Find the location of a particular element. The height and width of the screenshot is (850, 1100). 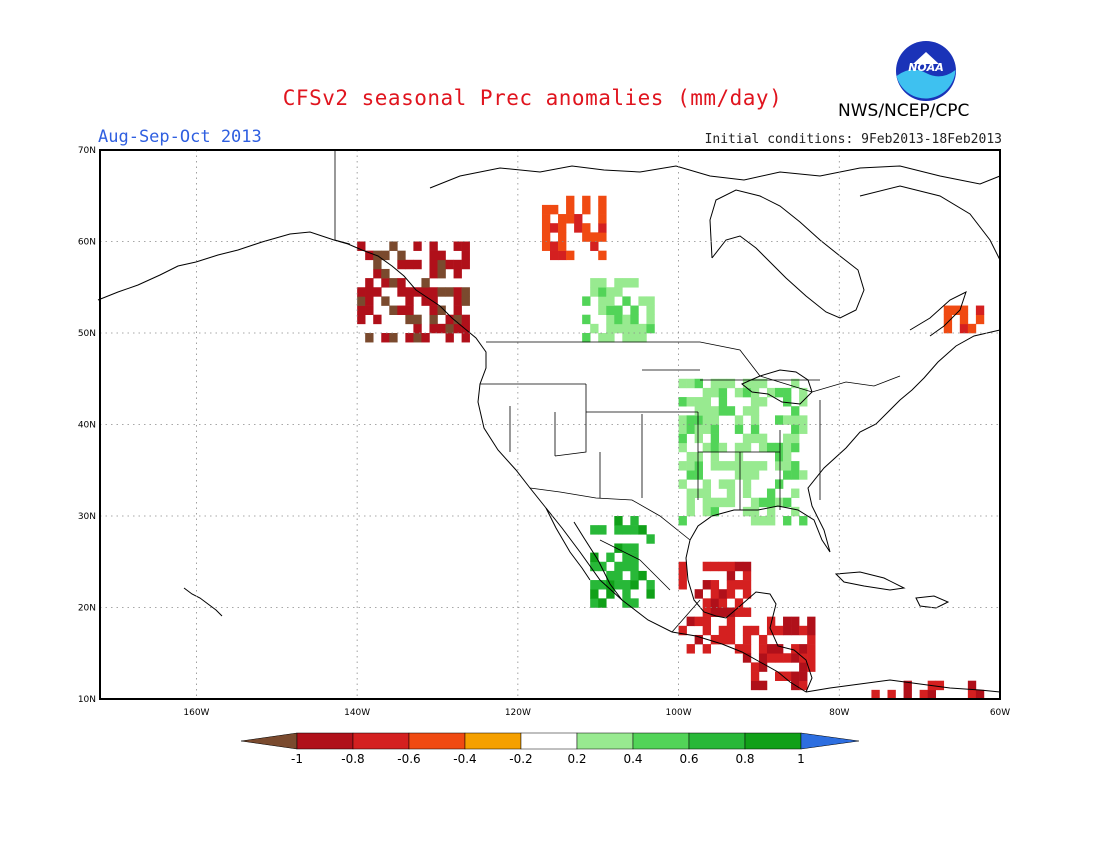

lat-tick-label: 50N is located at coordinates (87, 334).